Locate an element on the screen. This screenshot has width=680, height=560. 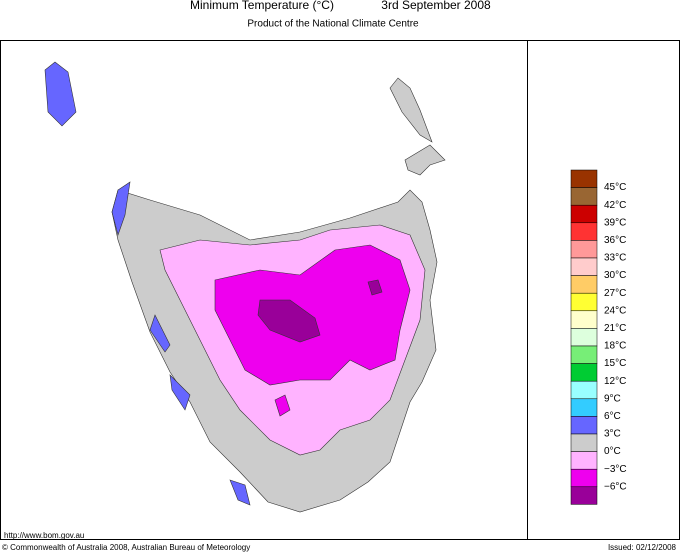
legend-label: 9°C is located at coordinates (612, 398).